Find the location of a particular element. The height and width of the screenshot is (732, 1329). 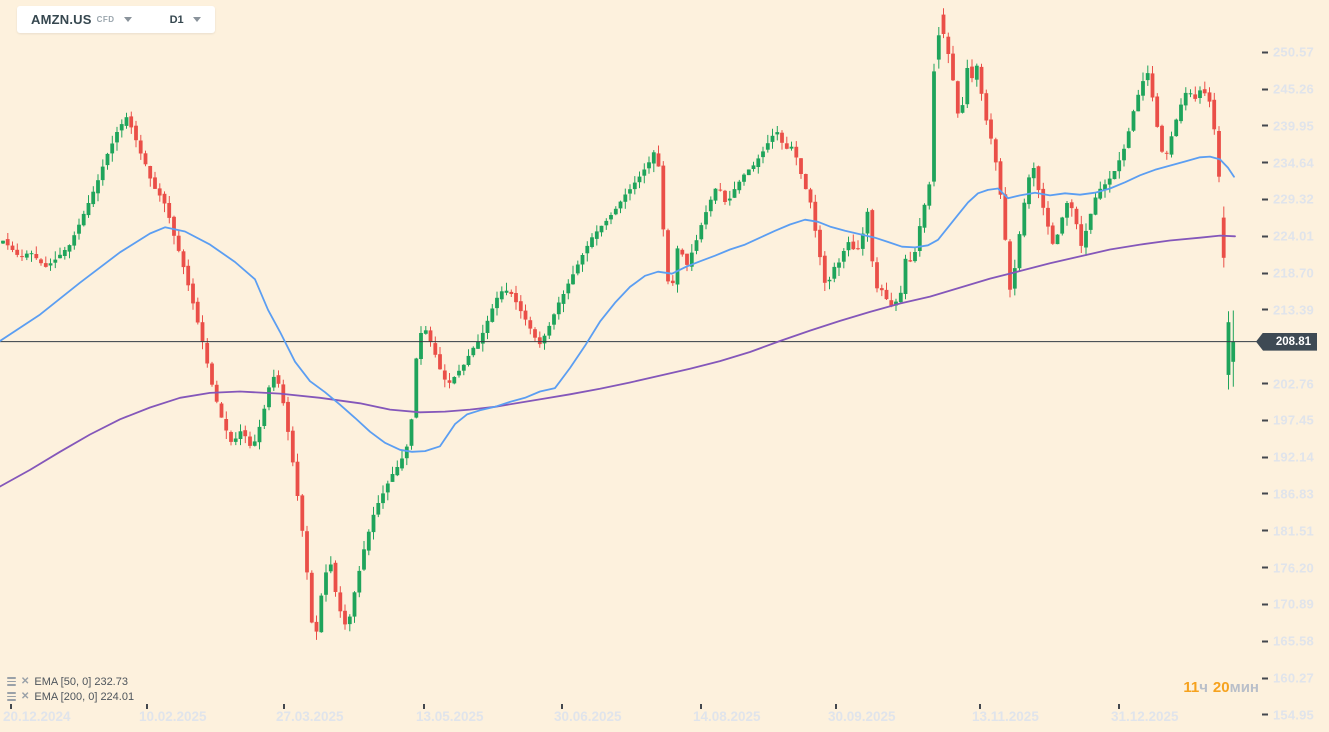

price-tick: 224.01 is located at coordinates (1288, 236).